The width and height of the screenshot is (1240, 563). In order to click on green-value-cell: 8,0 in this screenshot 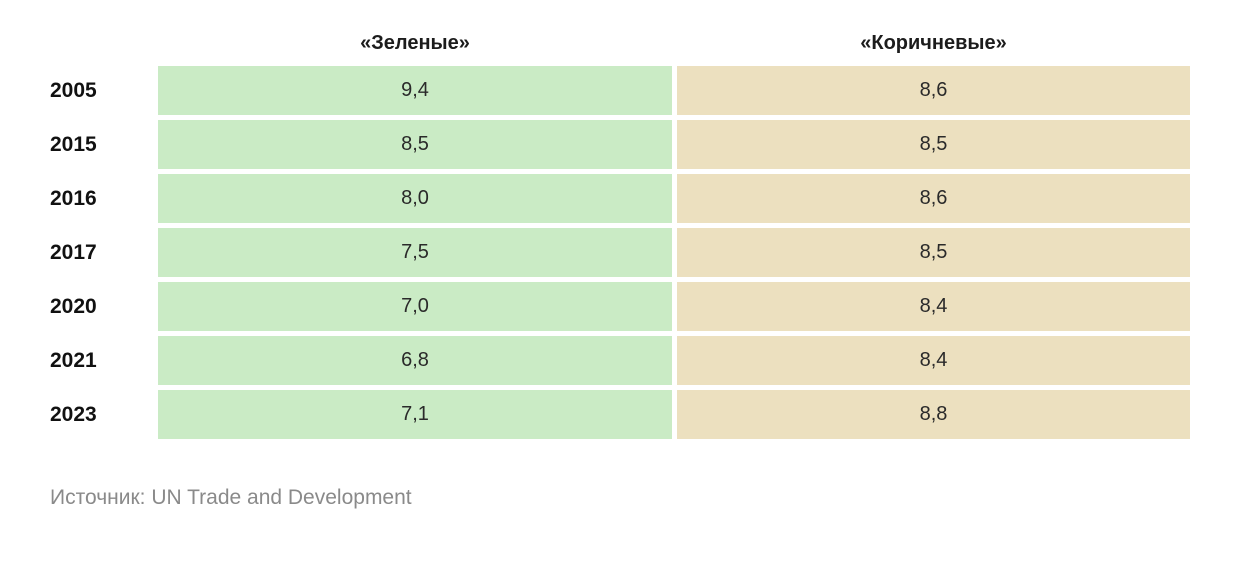, I will do `click(415, 198)`.